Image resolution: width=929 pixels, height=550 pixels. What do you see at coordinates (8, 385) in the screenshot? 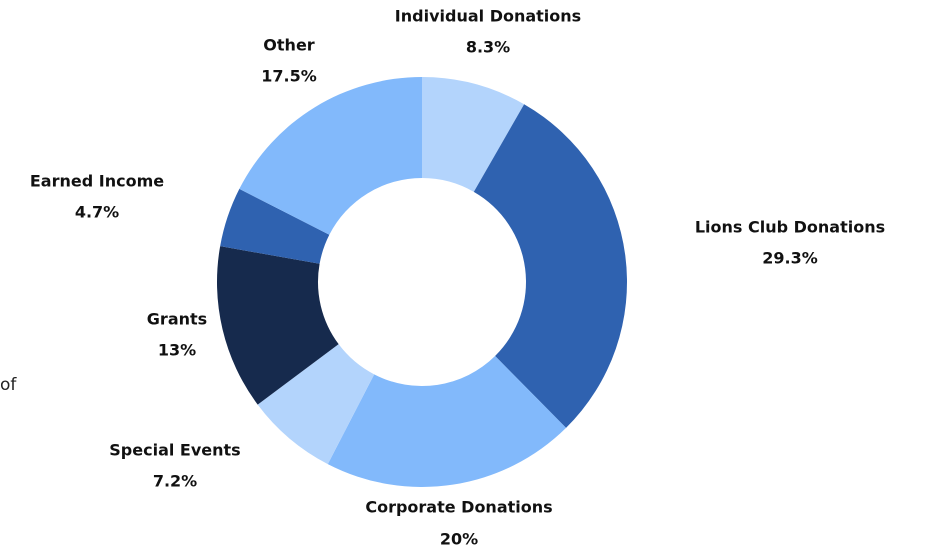
I see `annotation: of` at bounding box center [8, 385].